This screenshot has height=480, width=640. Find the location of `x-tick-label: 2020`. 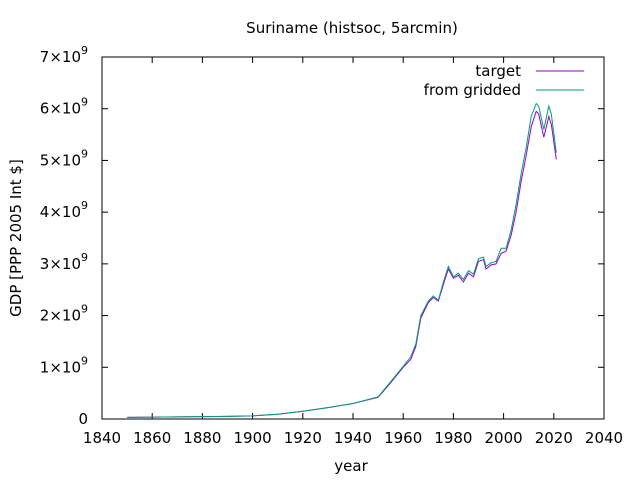

x-tick-label: 2020 is located at coordinates (554, 438).